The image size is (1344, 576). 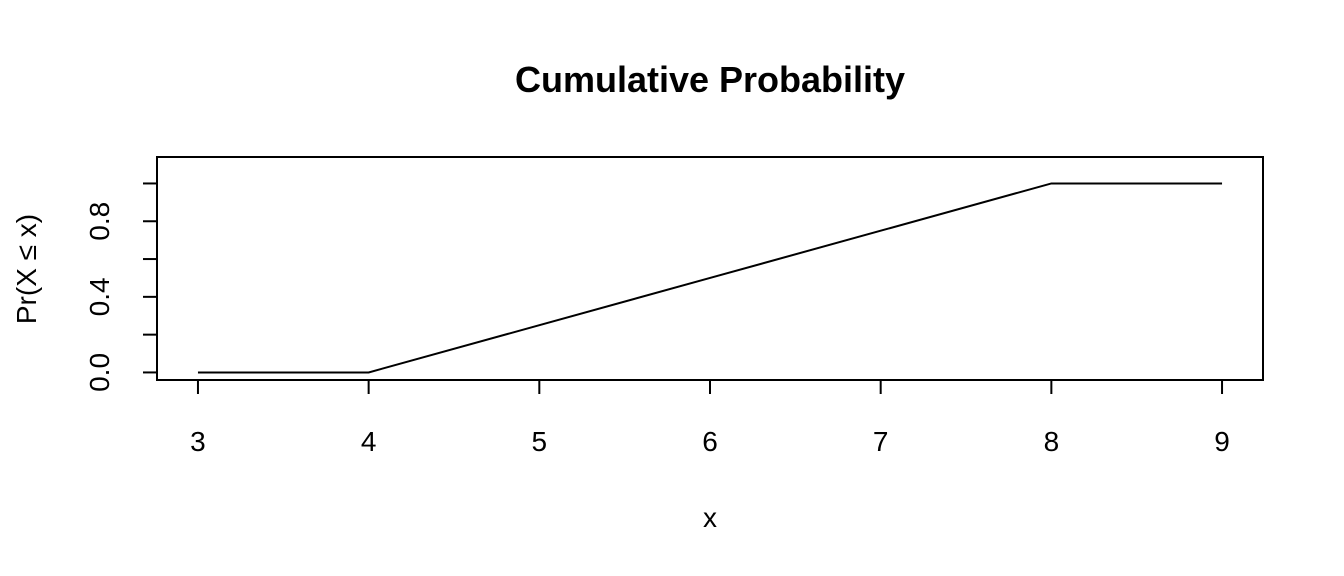 I want to click on x-tick-label: 6, so click(x=710, y=441).